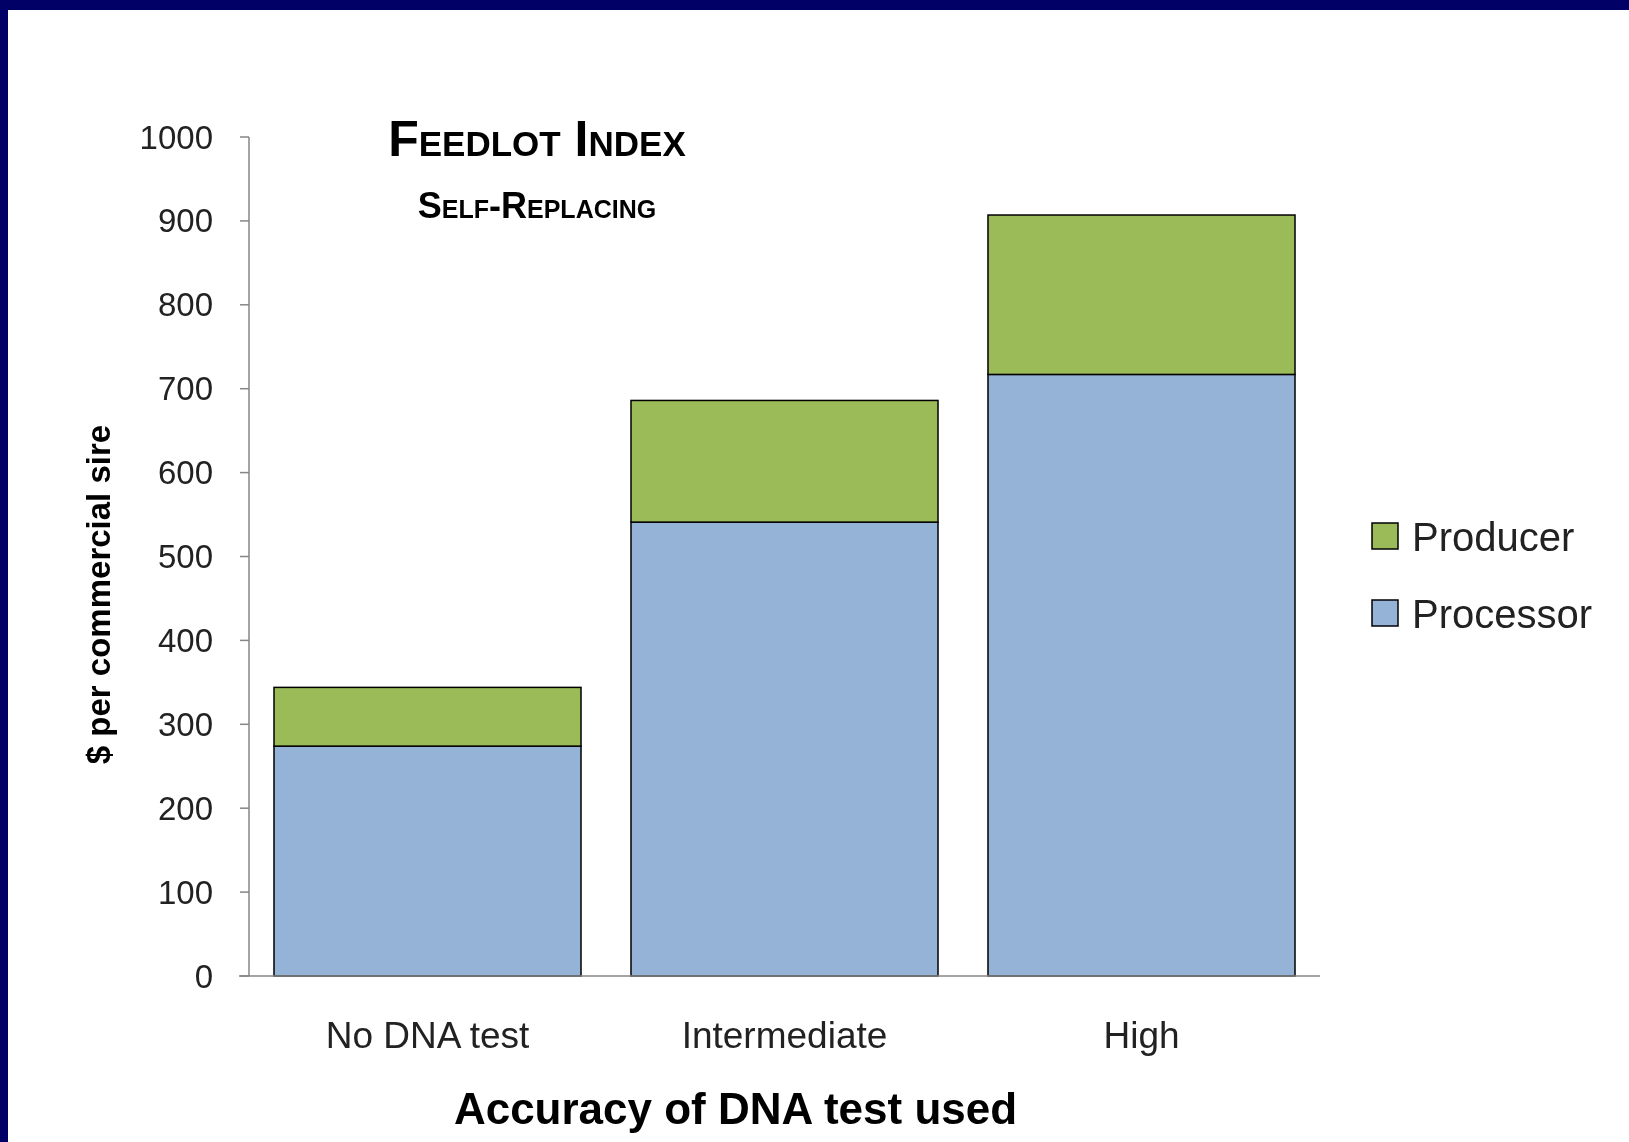 Image resolution: width=1629 pixels, height=1142 pixels. What do you see at coordinates (185, 389) in the screenshot?
I see `y-tick-label: 700` at bounding box center [185, 389].